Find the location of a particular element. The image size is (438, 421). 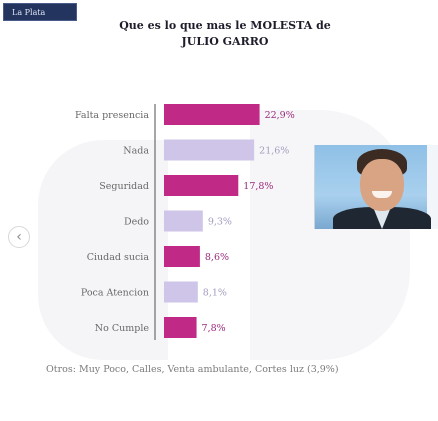

value-label: 7,8% is located at coordinates (214, 328).